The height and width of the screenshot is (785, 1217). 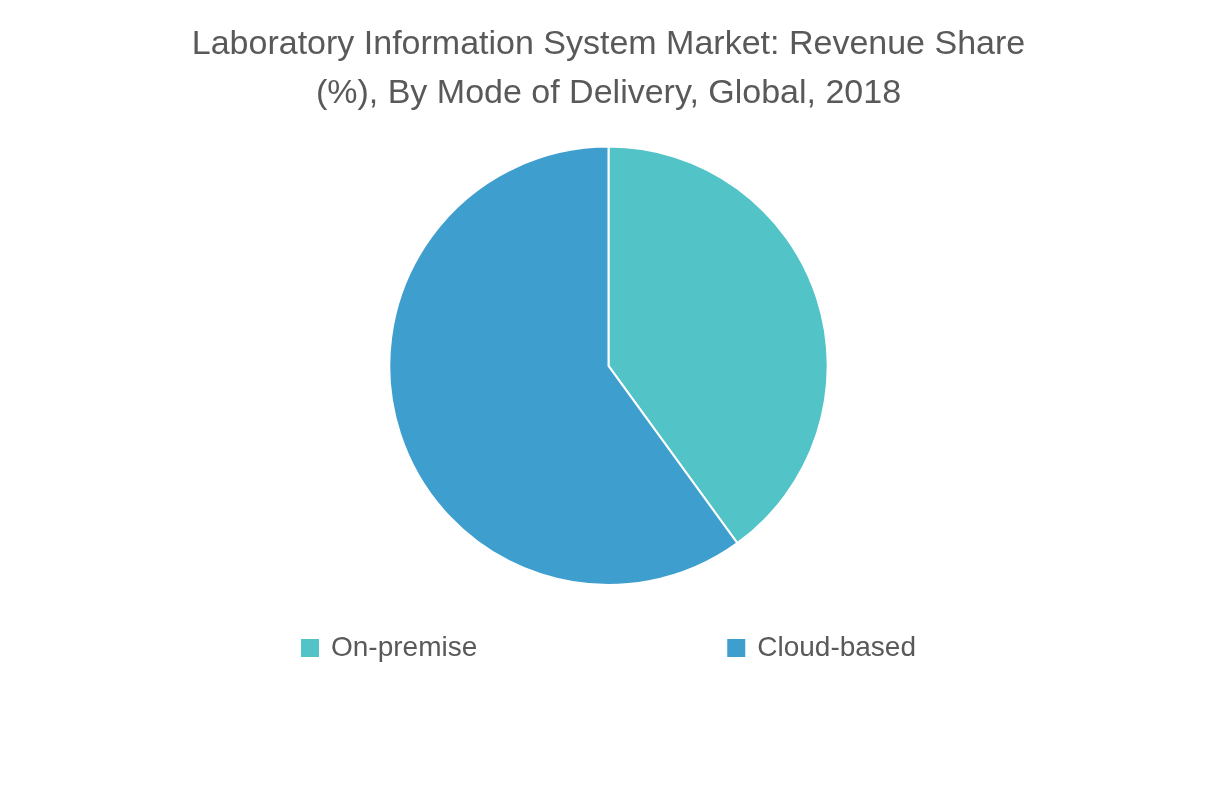 I want to click on legend-label: On-premise, so click(x=404, y=646).